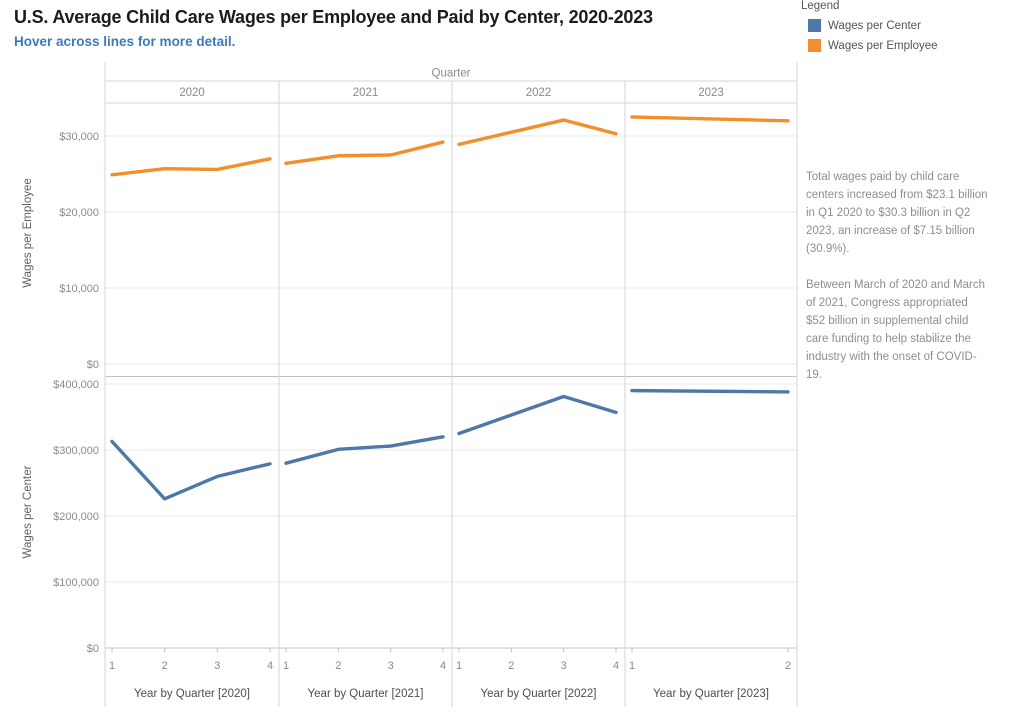 Image resolution: width=1010 pixels, height=713 pixels. What do you see at coordinates (539, 93) in the screenshot?
I see `year-header-2022: 2022` at bounding box center [539, 93].